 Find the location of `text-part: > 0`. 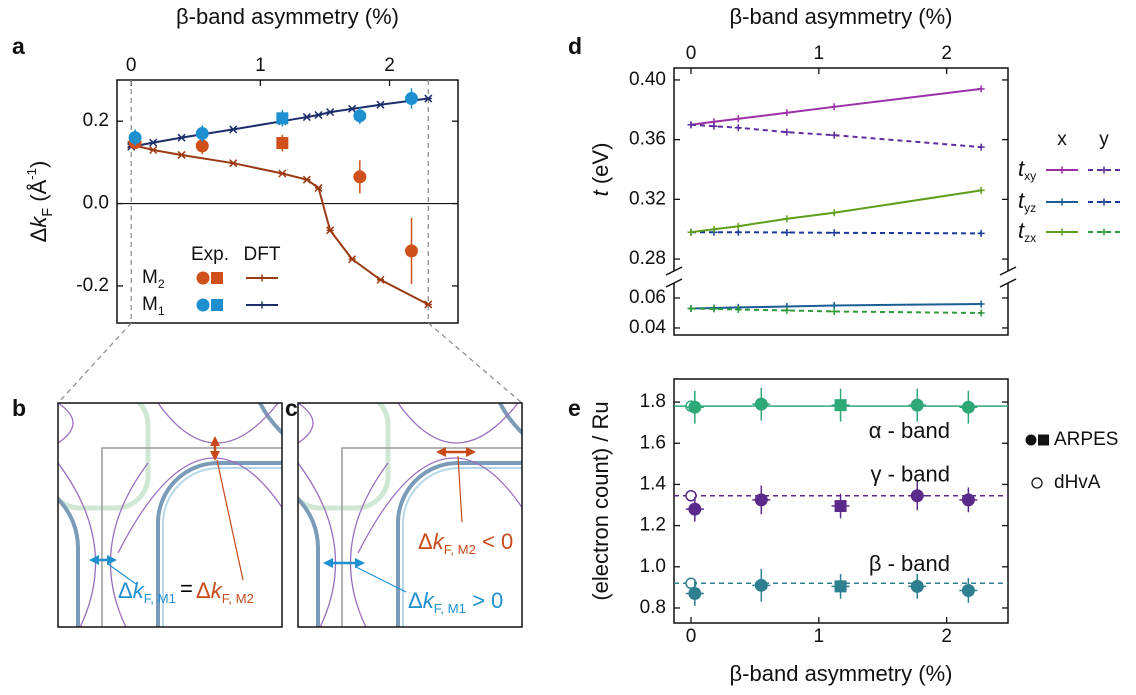

text-part: > 0 is located at coordinates (484, 600).